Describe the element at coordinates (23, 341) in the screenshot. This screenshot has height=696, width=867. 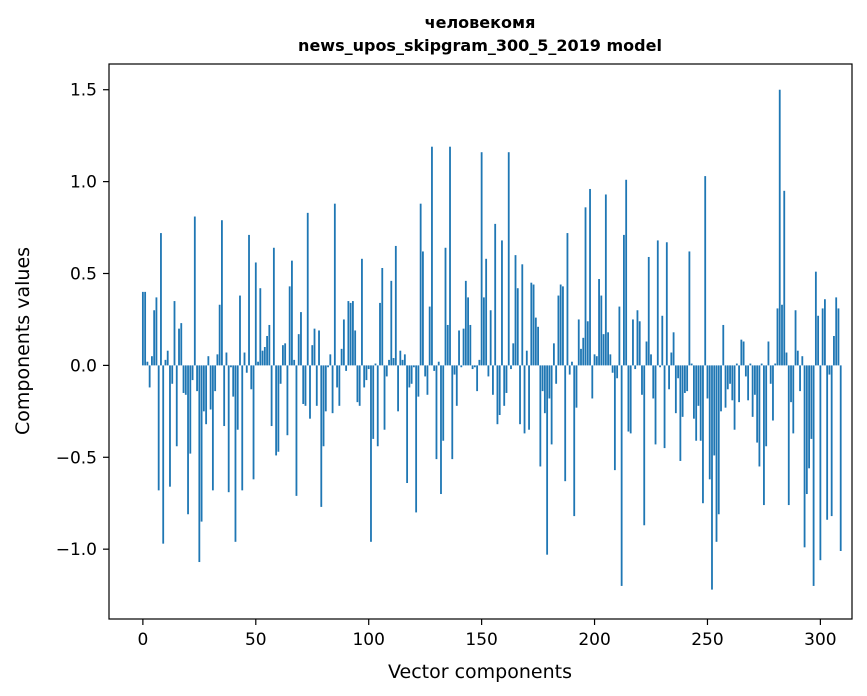
I see `y-axis-label: Components values` at that location.